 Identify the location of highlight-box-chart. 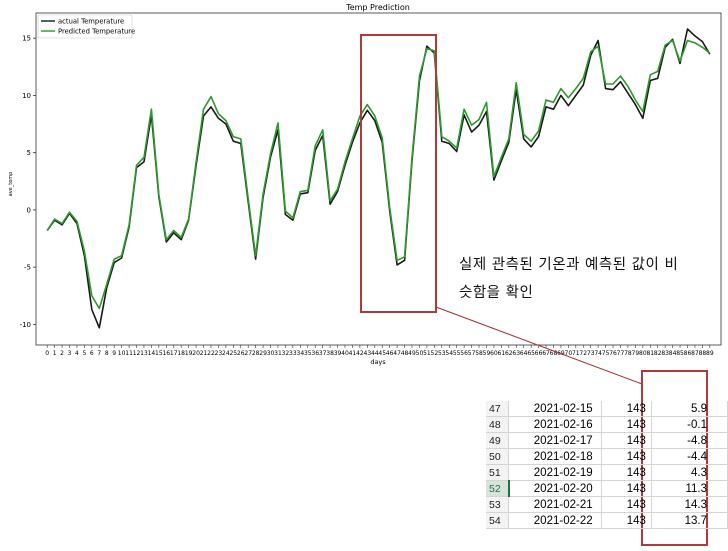
(398, 173).